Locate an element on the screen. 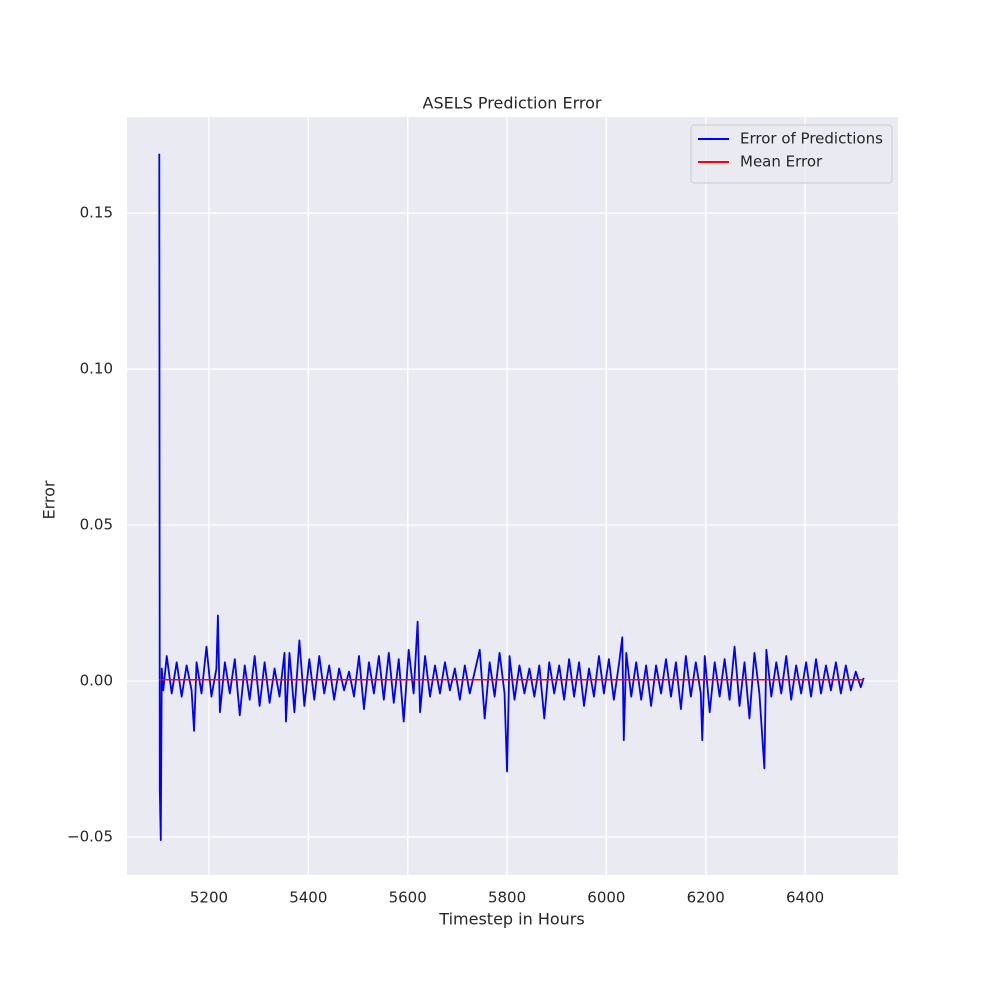 The height and width of the screenshot is (990, 1000). legend-box is located at coordinates (791, 154).